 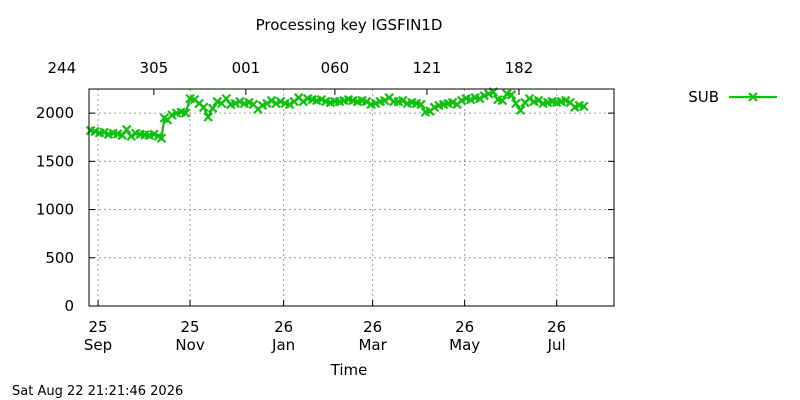 I want to click on x-tick-label: Nov, so click(x=189, y=345).